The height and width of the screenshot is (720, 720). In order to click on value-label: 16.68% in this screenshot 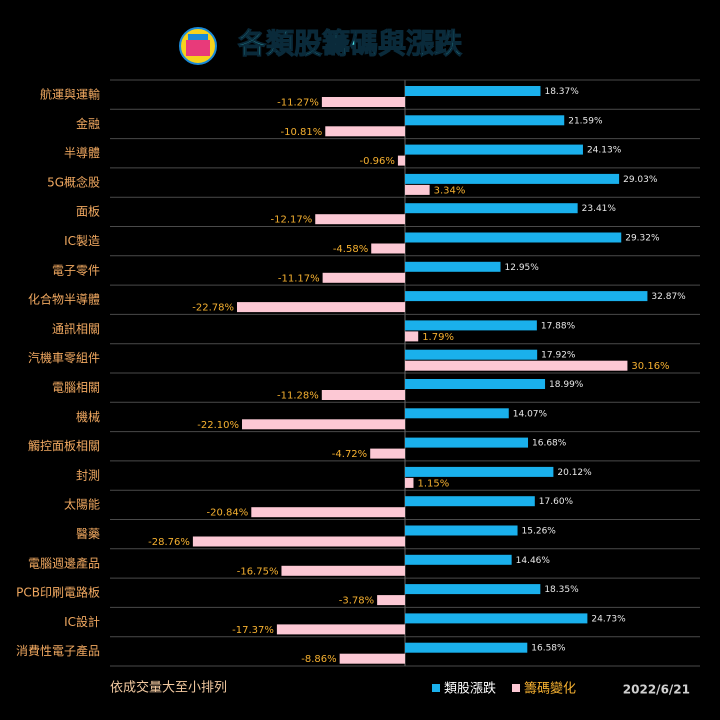, I will do `click(549, 444)`.